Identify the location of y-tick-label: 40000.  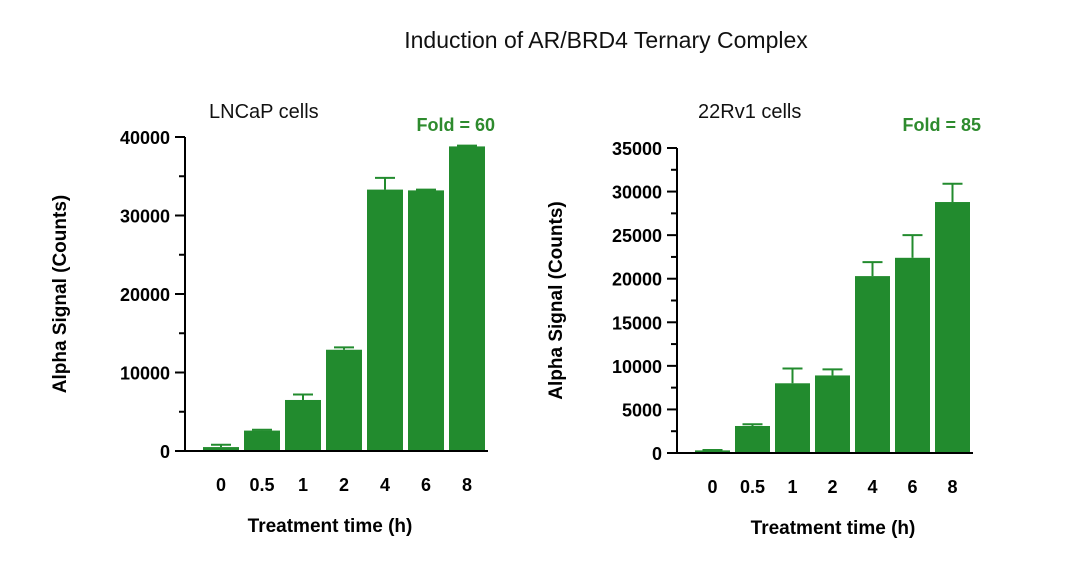
(145, 138).